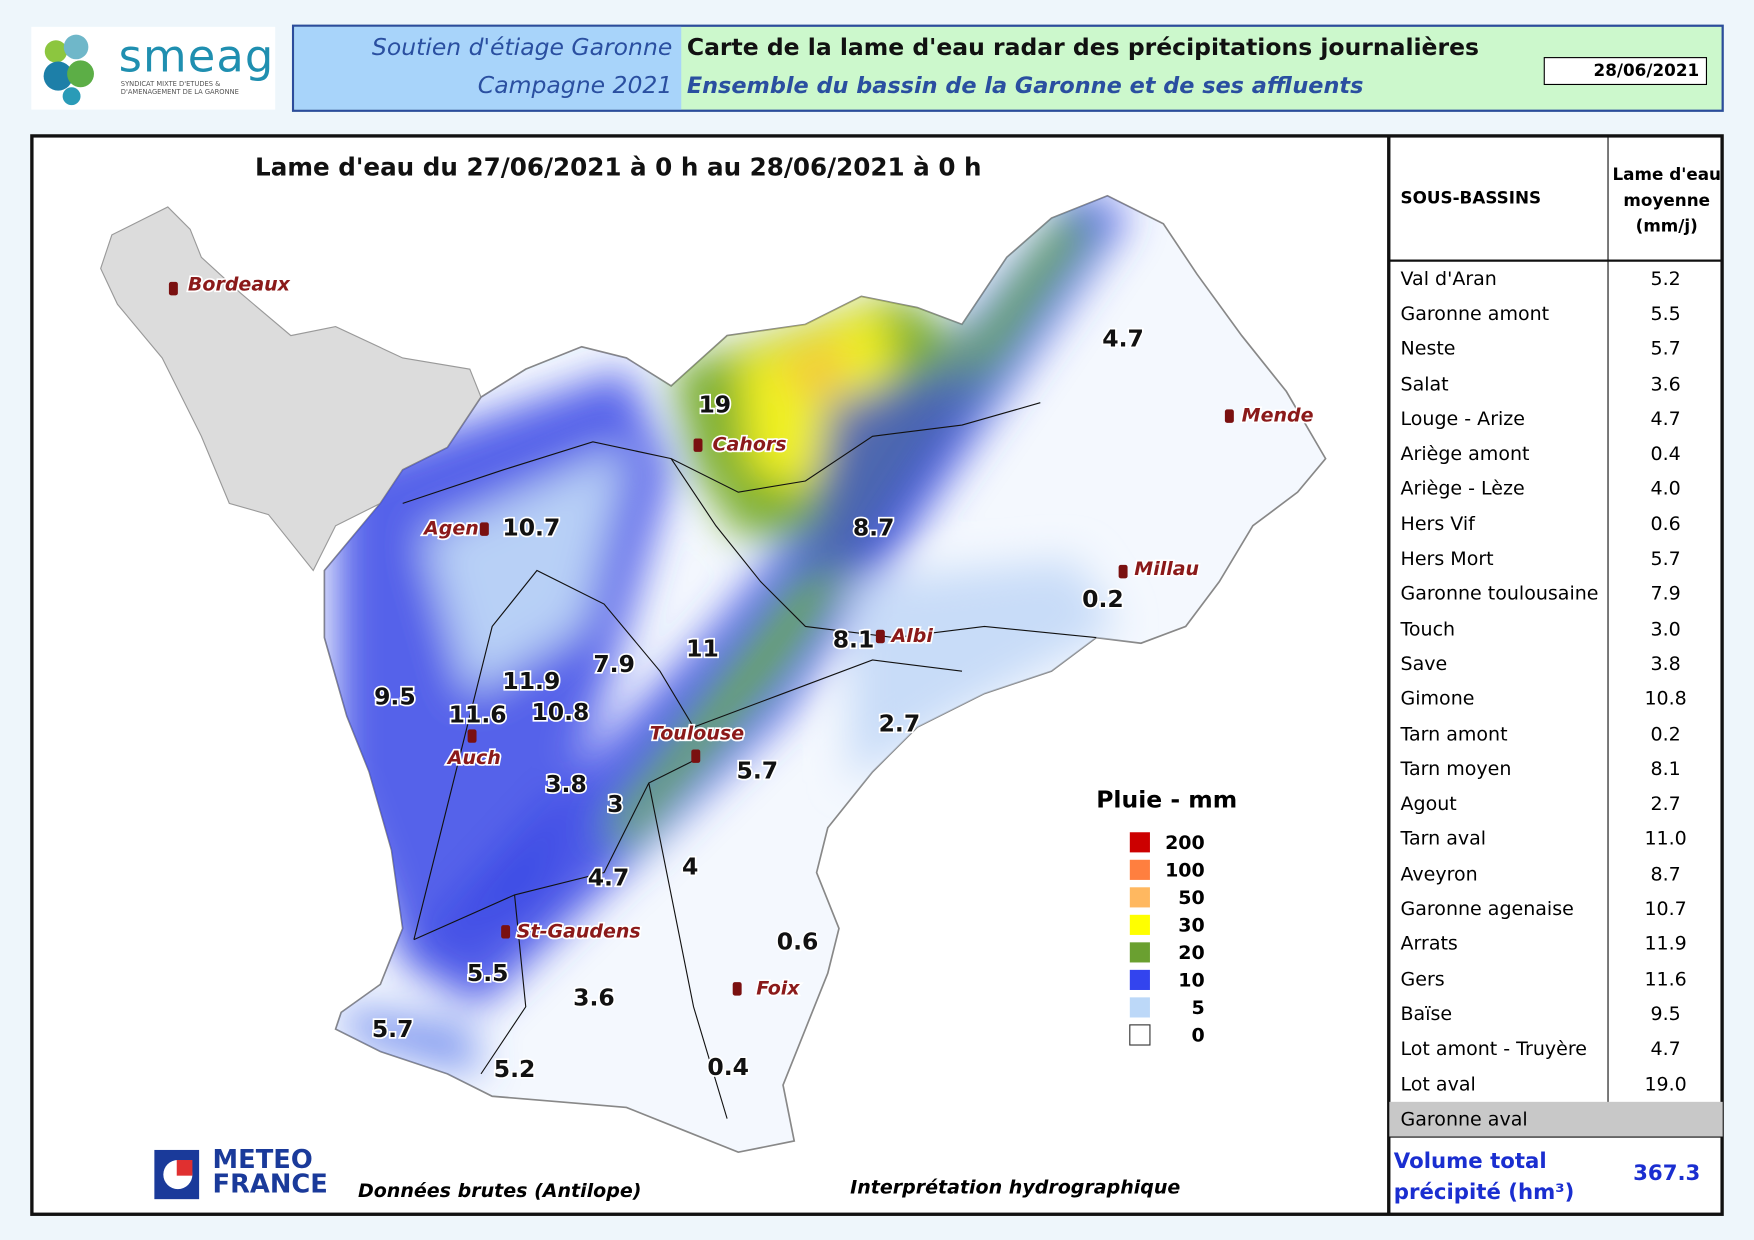  Describe the element at coordinates (874, 528) in the screenshot. I see `basin-value: 8.7` at that location.